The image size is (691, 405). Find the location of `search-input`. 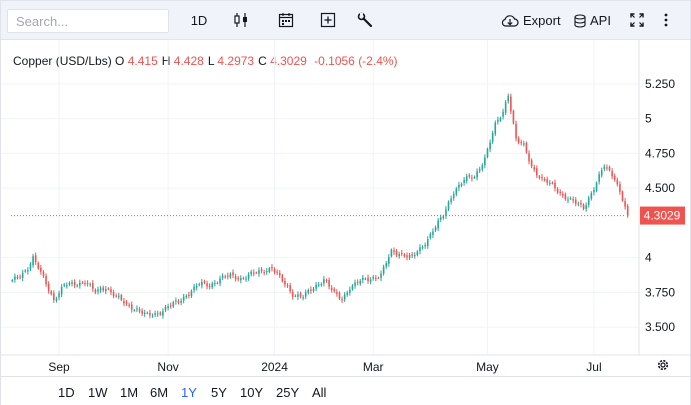

search-input is located at coordinates (88, 21).